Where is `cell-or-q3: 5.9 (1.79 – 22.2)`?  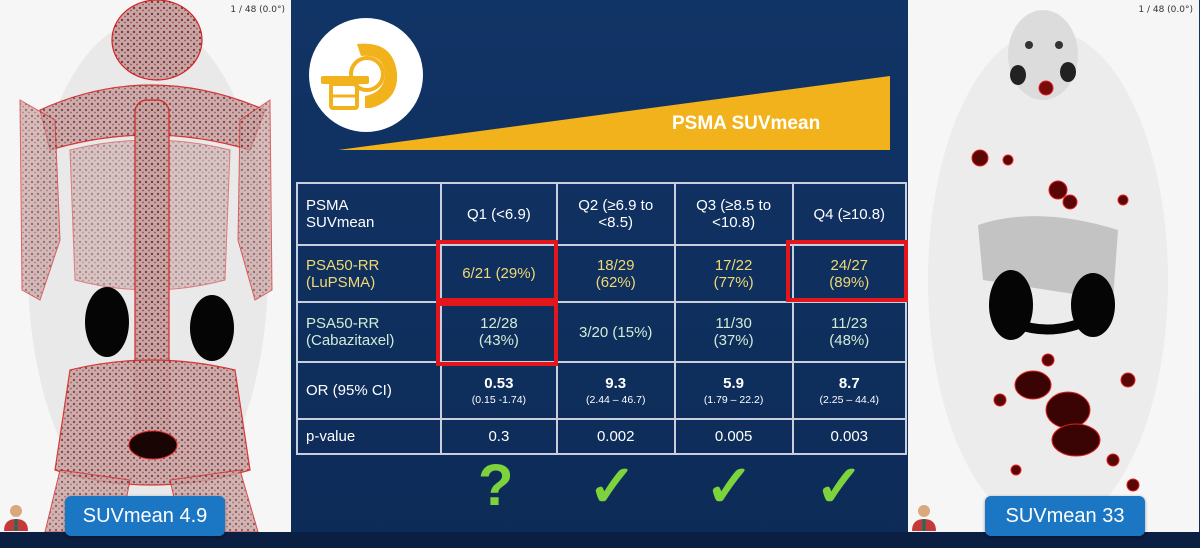 cell-or-q3: 5.9 (1.79 – 22.2) is located at coordinates (733, 390).